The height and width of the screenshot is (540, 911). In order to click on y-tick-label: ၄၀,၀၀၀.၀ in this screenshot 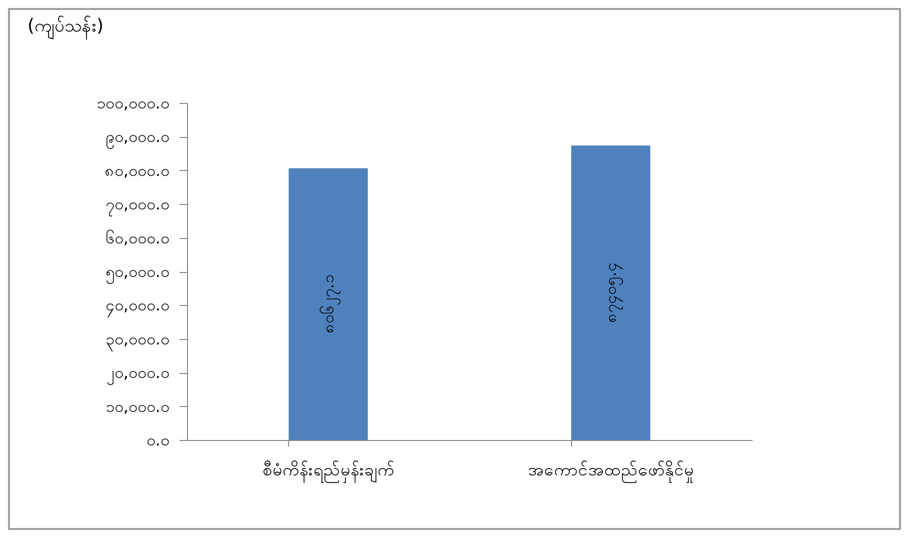, I will do `click(137, 307)`.